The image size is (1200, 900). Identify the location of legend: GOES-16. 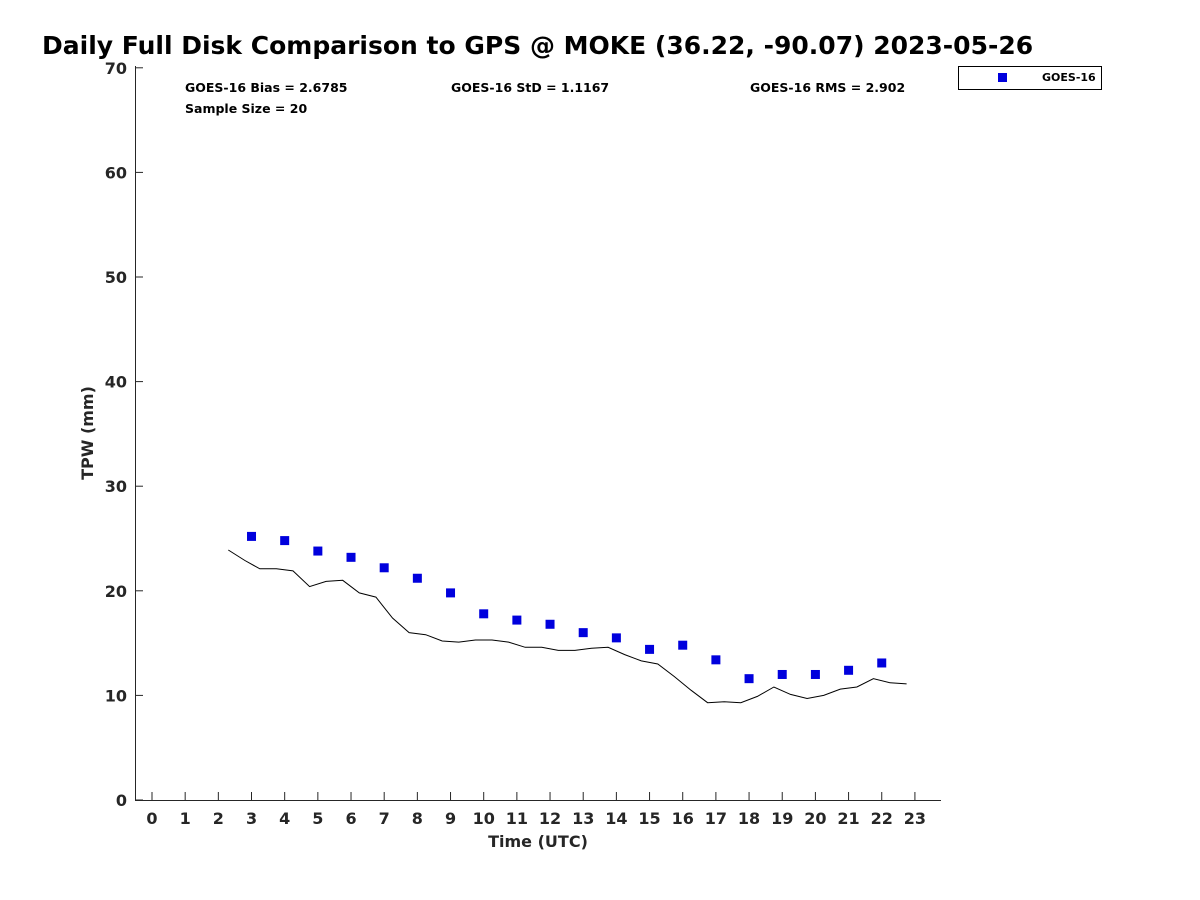
(1030, 78).